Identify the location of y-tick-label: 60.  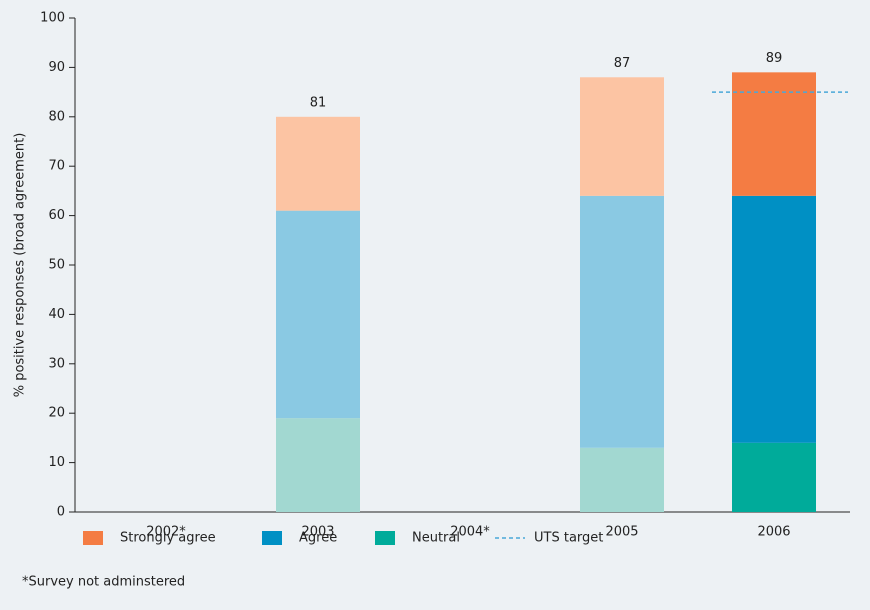
(56, 215).